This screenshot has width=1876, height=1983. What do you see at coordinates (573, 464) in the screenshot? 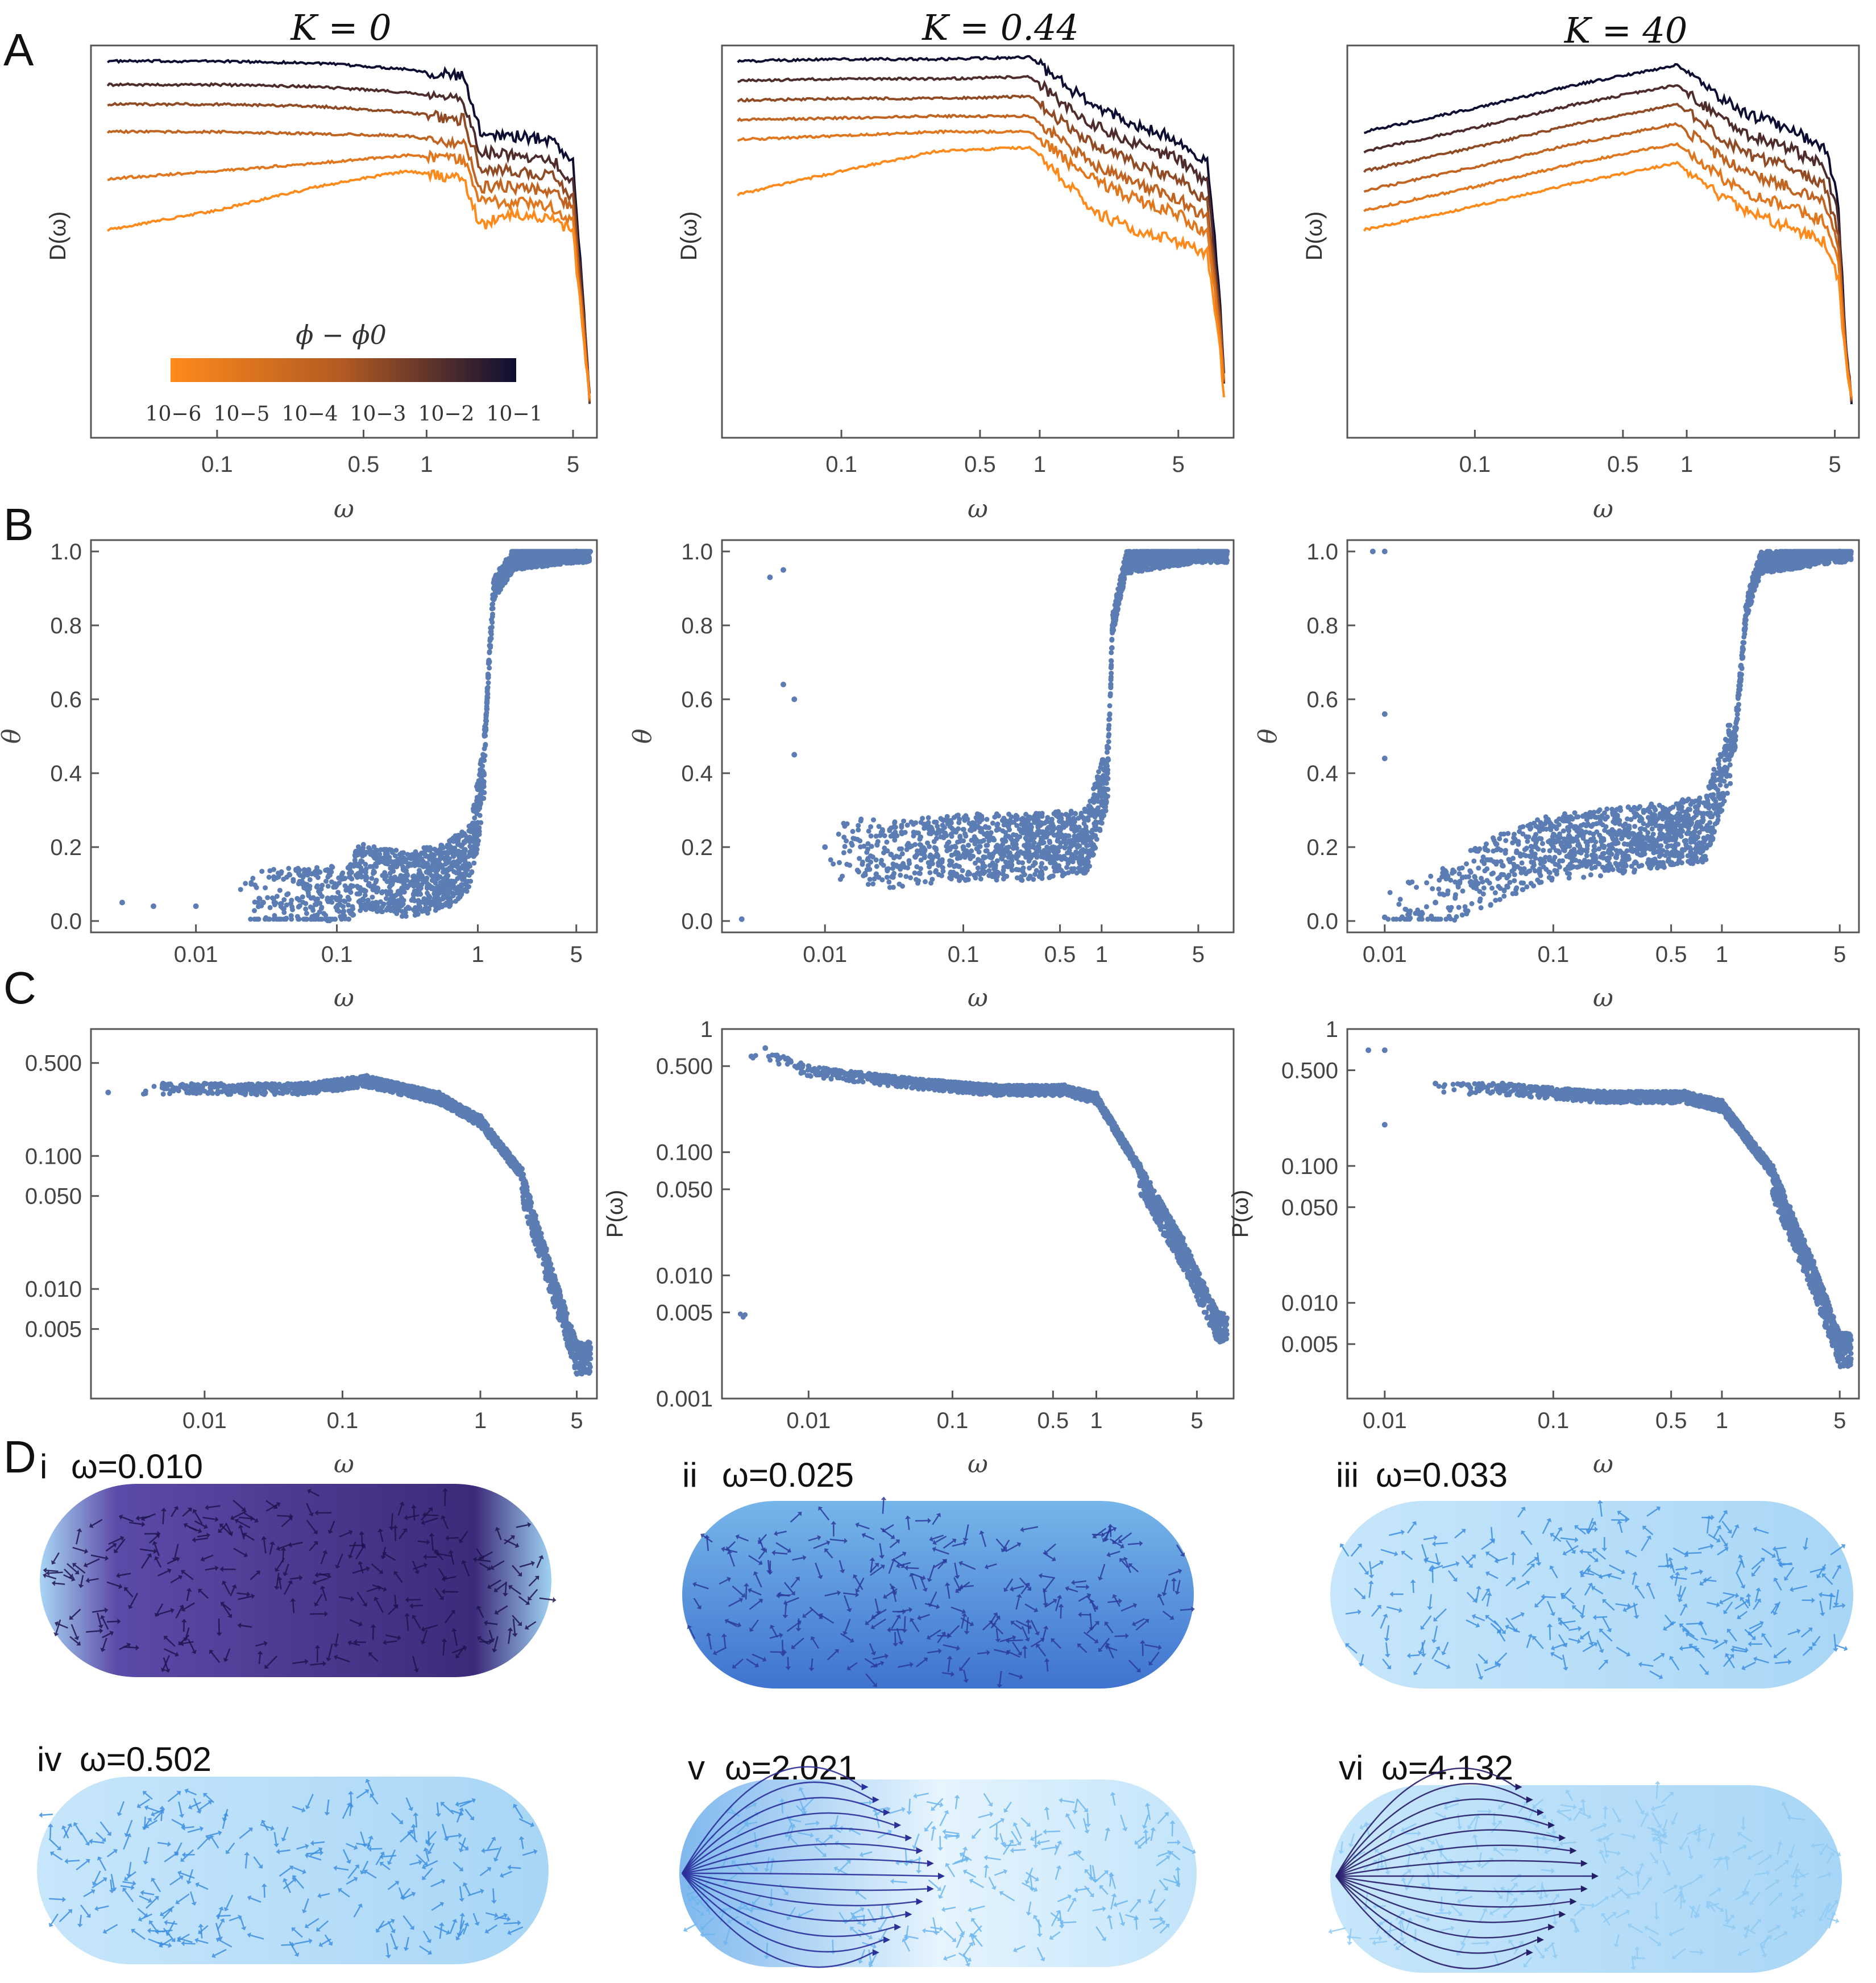
I see `x-tick-label: 5` at bounding box center [573, 464].